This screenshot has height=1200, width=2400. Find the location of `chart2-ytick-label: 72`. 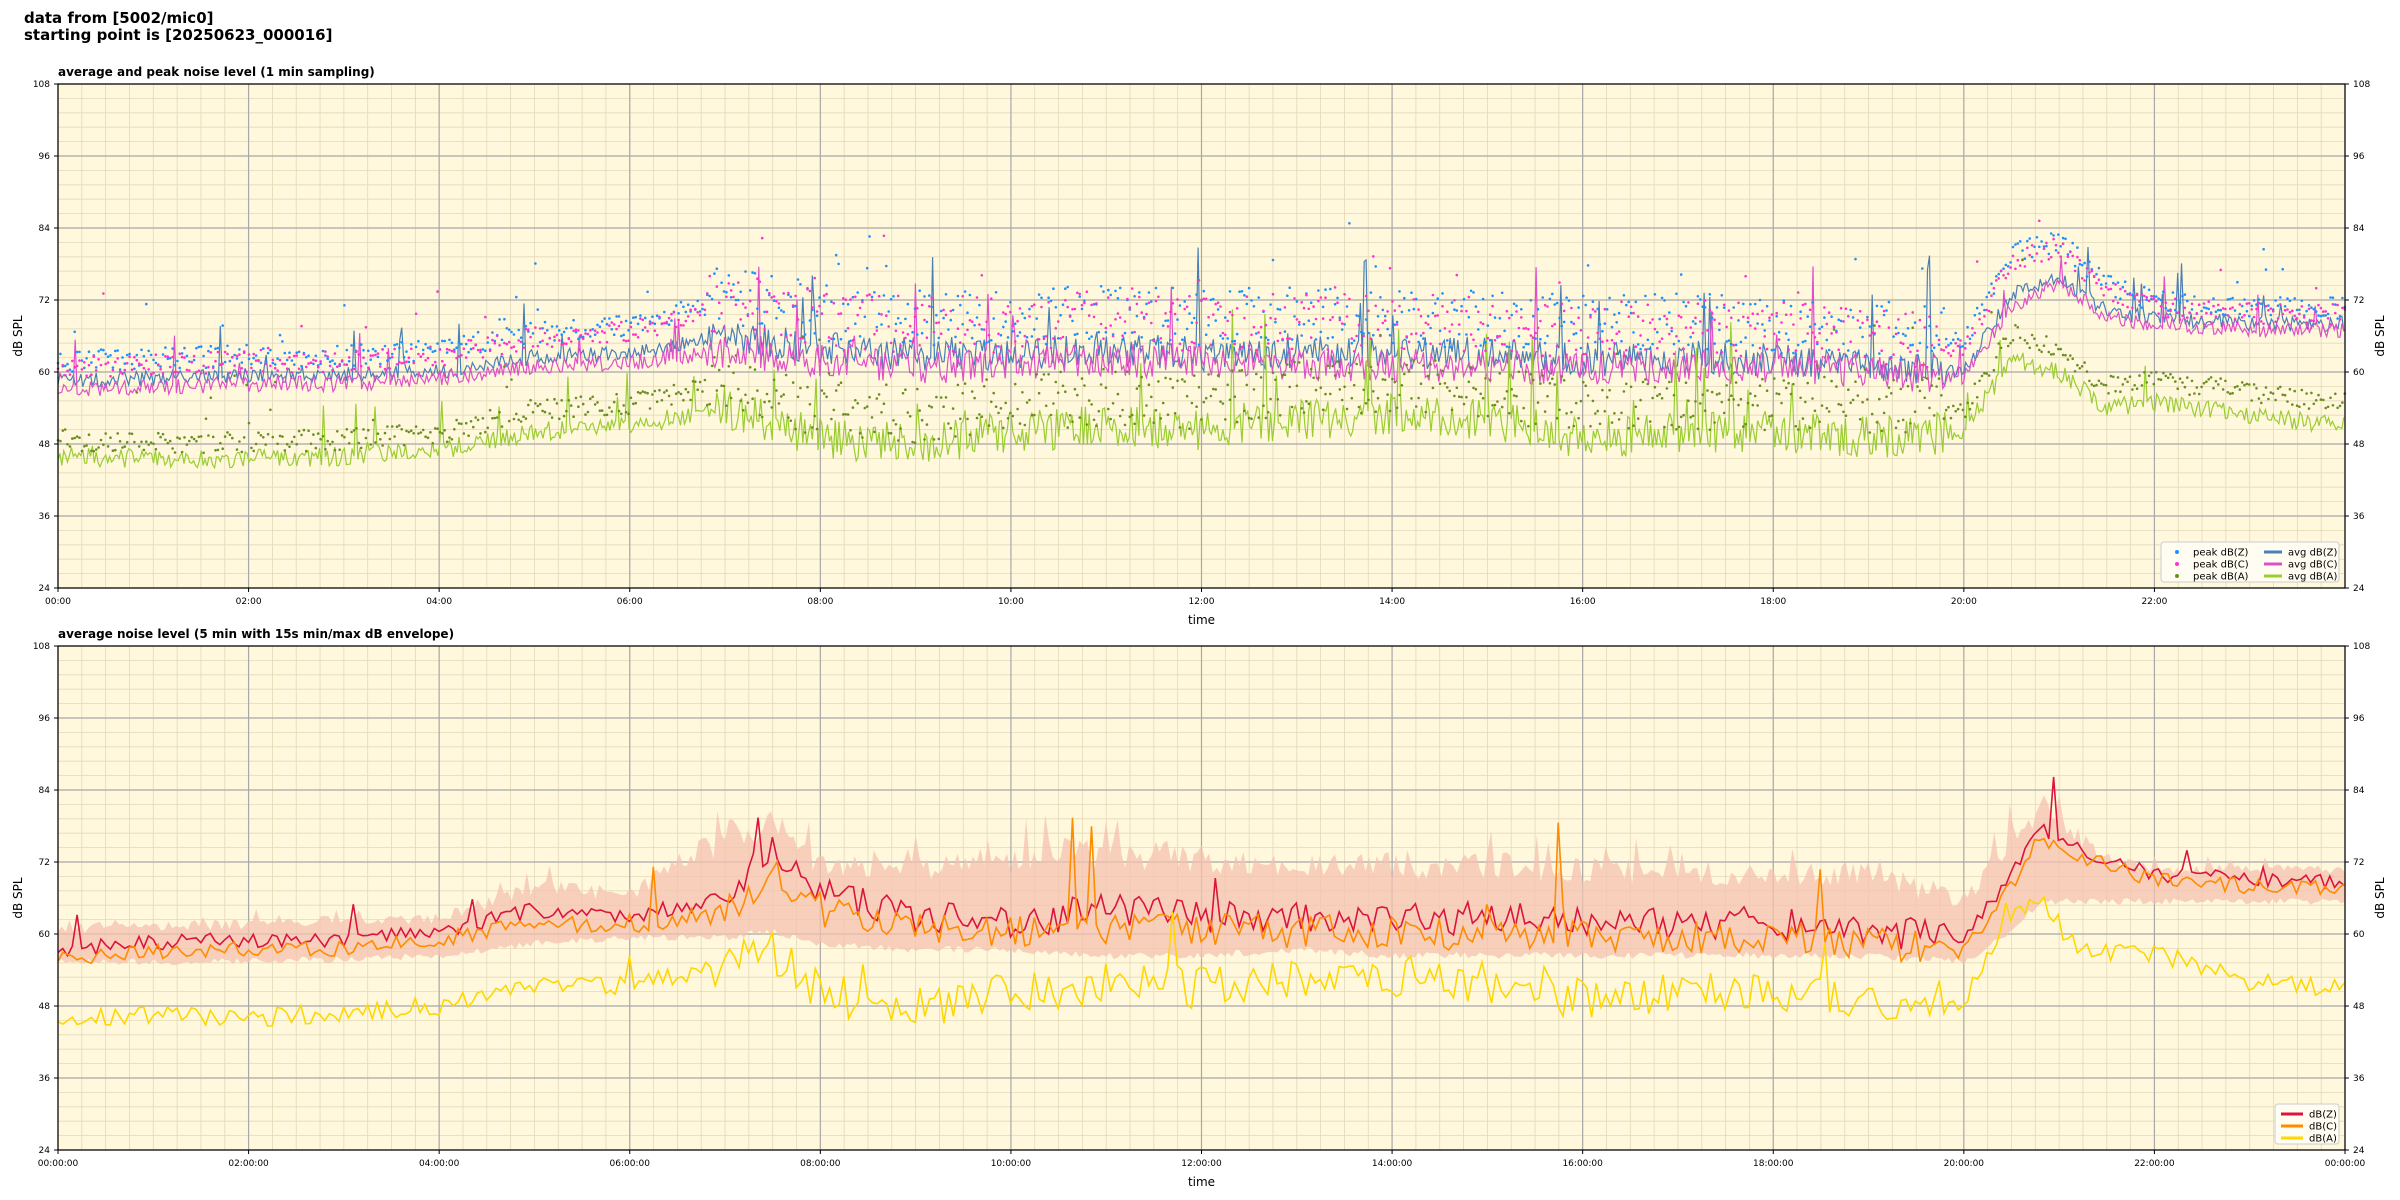

chart2-ytick-label: 72 is located at coordinates (44, 863).